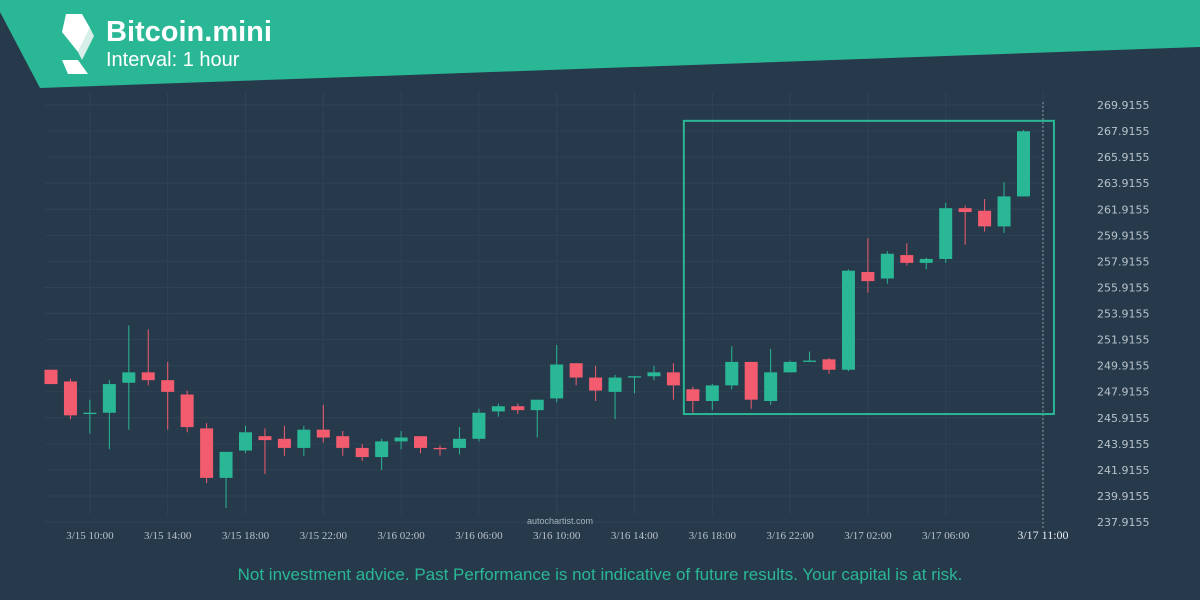  Describe the element at coordinates (1123, 105) in the screenshot. I see `y-tick-label: 269.9155` at that location.